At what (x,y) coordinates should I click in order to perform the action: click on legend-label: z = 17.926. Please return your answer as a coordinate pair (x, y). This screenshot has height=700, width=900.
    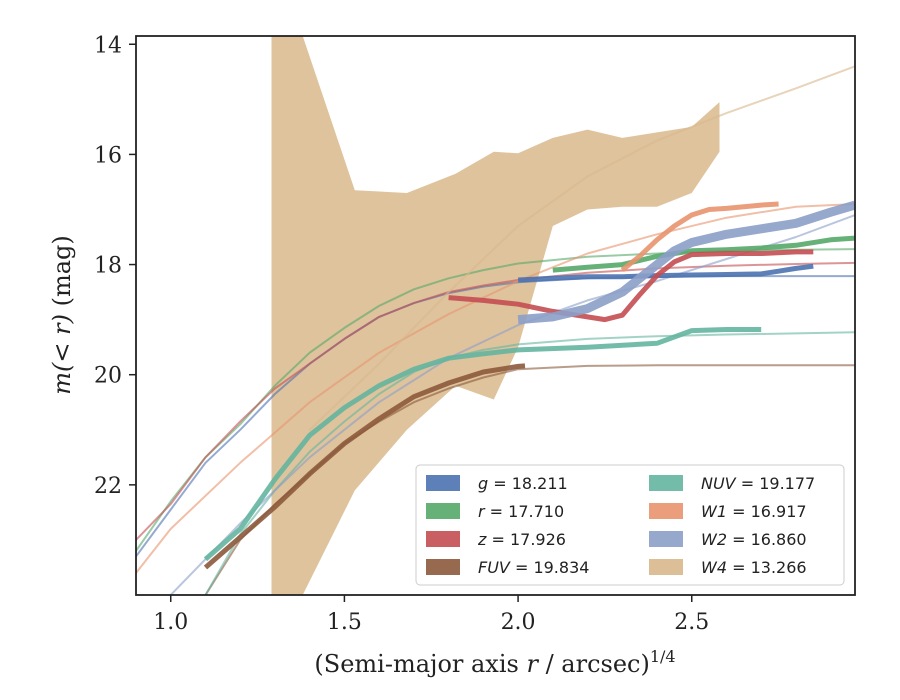
    Looking at the image, I should click on (521, 539).